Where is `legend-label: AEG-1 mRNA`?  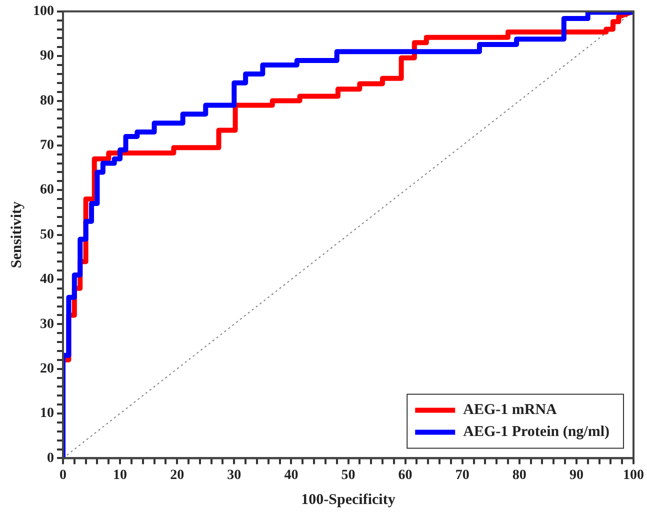
legend-label: AEG-1 mRNA is located at coordinates (510, 410).